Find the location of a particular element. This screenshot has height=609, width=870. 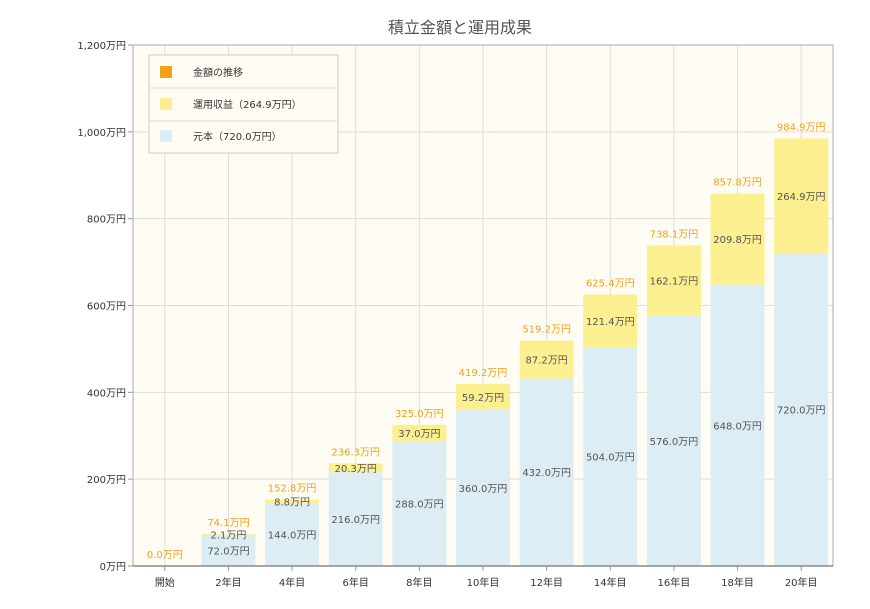

data-label-profit: 162.1万円 is located at coordinates (674, 282).